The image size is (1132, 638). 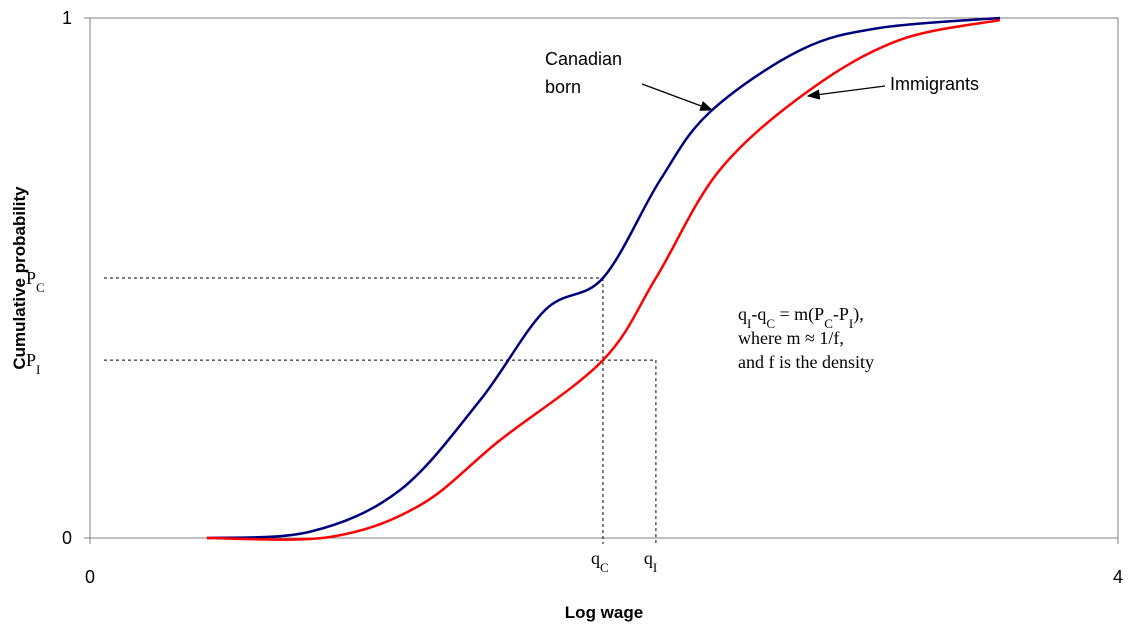 I want to click on annotation: where m ≈ 1/f,, so click(x=791, y=338).